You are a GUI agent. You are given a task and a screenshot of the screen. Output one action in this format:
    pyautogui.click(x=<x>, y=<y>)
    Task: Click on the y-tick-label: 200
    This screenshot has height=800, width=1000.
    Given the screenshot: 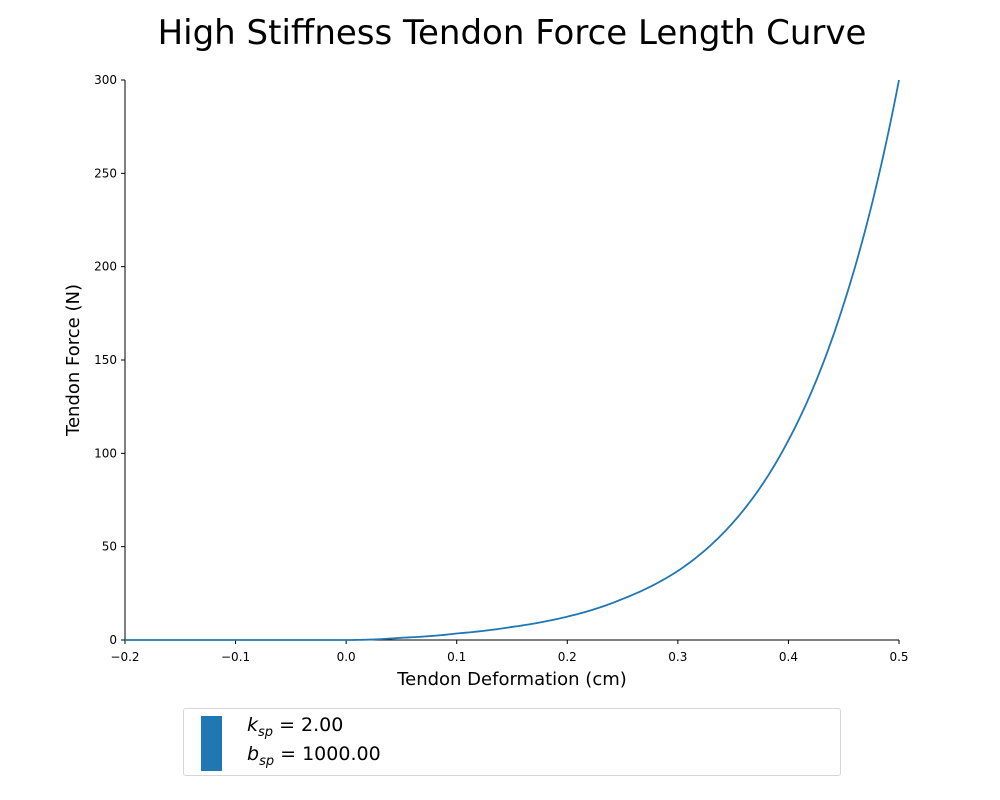 What is the action you would take?
    pyautogui.click(x=105, y=267)
    